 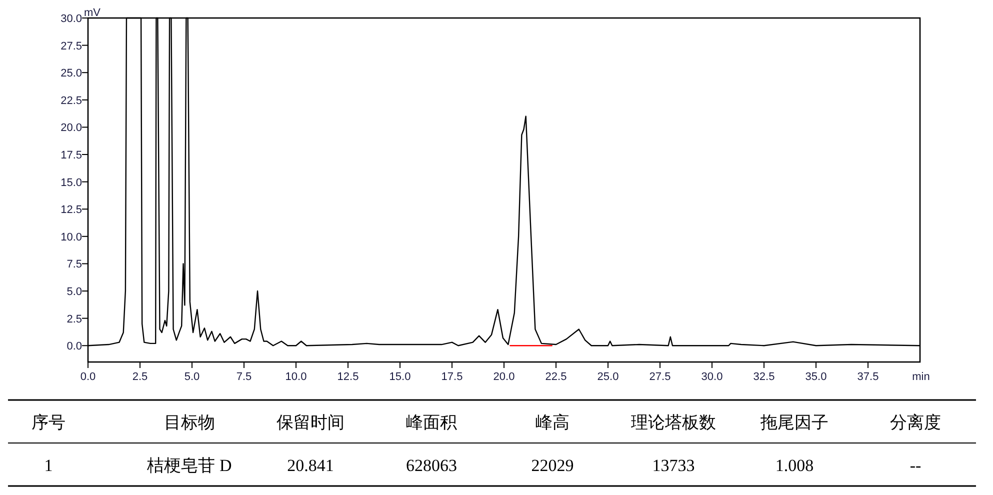 What do you see at coordinates (74, 346) in the screenshot?
I see `y-tick-label: 0.0` at bounding box center [74, 346].